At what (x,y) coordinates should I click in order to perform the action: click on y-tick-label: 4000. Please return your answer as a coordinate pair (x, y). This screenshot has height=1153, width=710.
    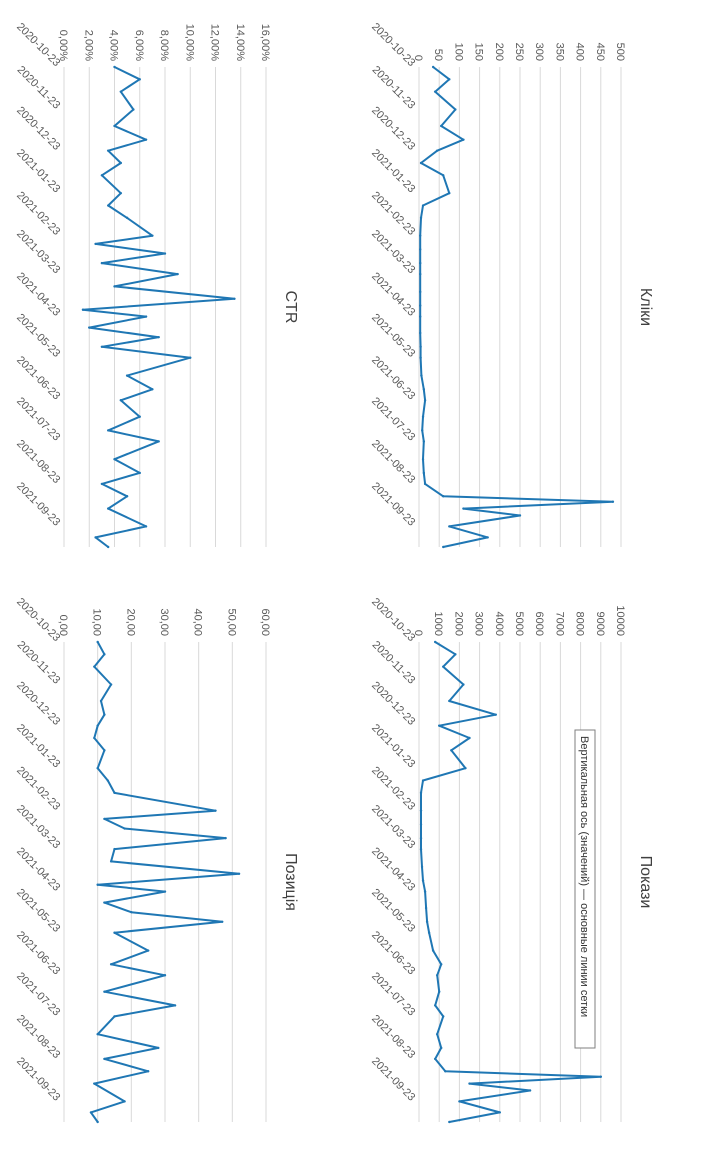
    Looking at the image, I should click on (499, 624).